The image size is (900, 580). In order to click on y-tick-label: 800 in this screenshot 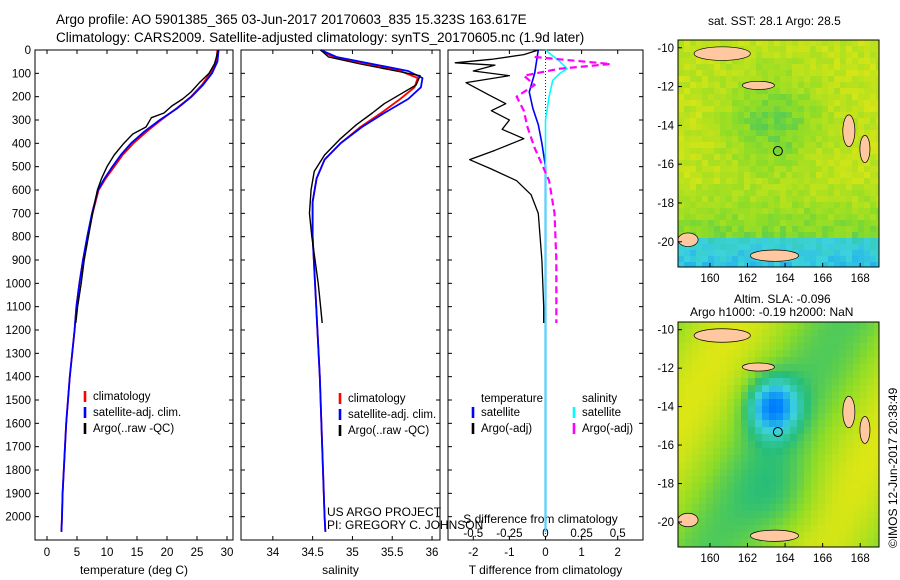, I will do `click(21, 238)`.